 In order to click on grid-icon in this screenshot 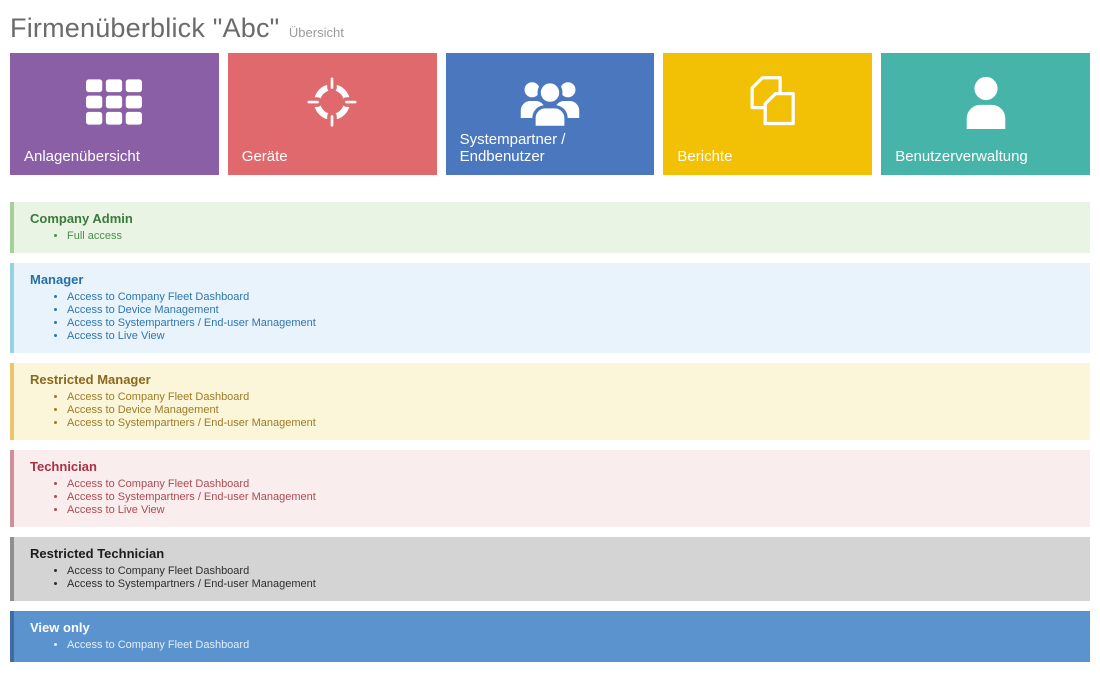, I will do `click(114, 102)`.